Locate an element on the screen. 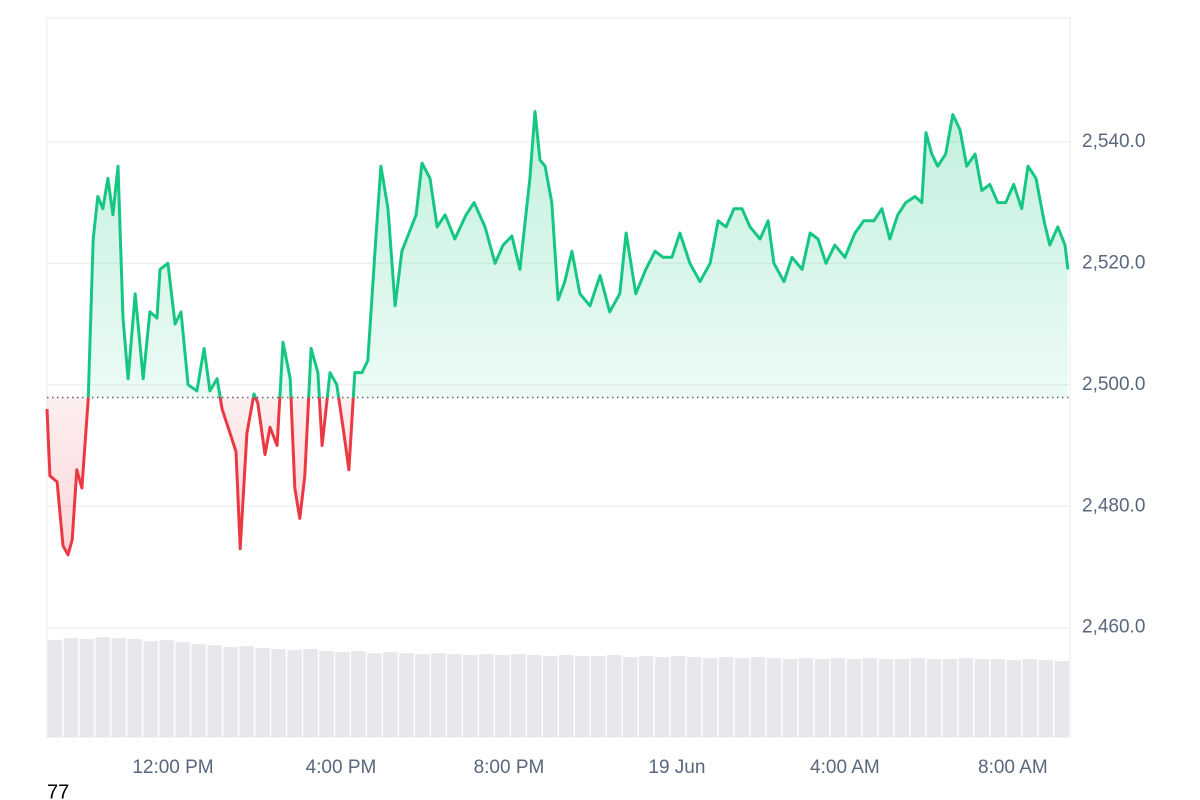  x-tick-label: 4:00 PM is located at coordinates (341, 767).